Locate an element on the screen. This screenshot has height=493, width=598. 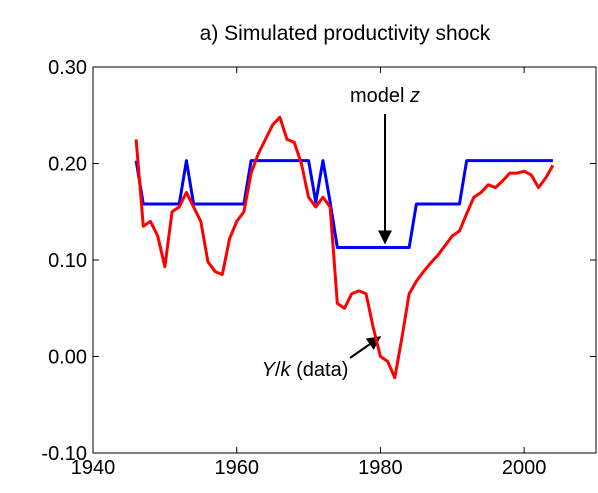
x-tick-label: 1940 is located at coordinates (93, 468).